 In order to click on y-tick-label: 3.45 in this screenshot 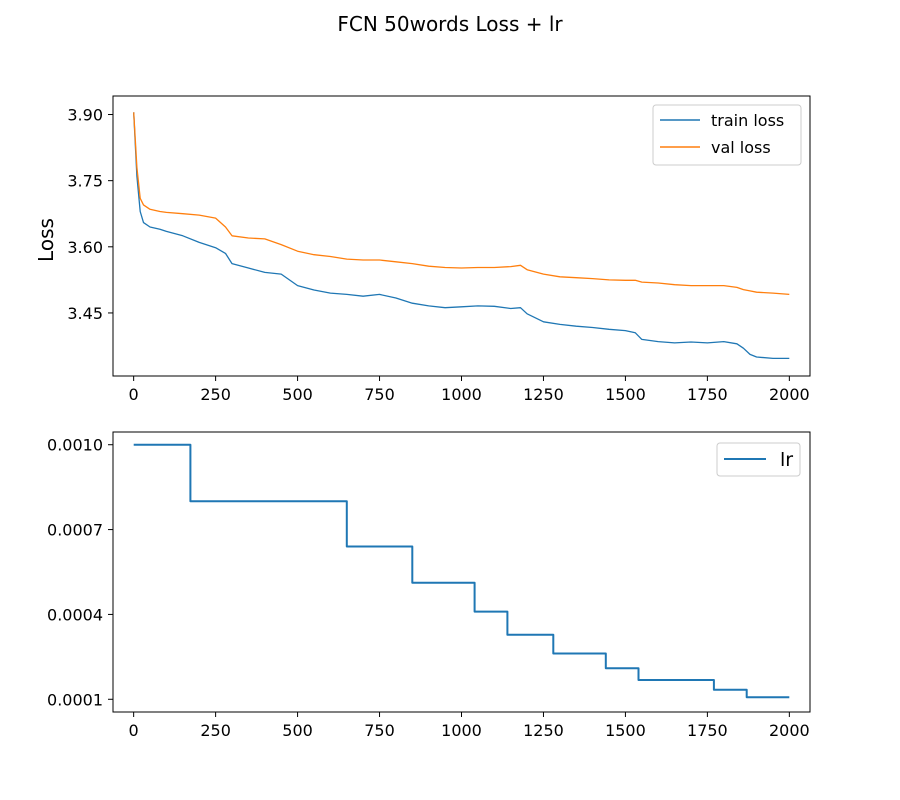, I will do `click(85, 313)`.